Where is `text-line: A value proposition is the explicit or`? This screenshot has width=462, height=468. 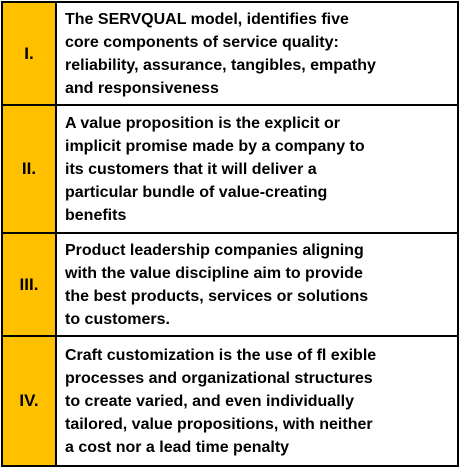
text-line: A value proposition is the explicit or is located at coordinates (203, 123).